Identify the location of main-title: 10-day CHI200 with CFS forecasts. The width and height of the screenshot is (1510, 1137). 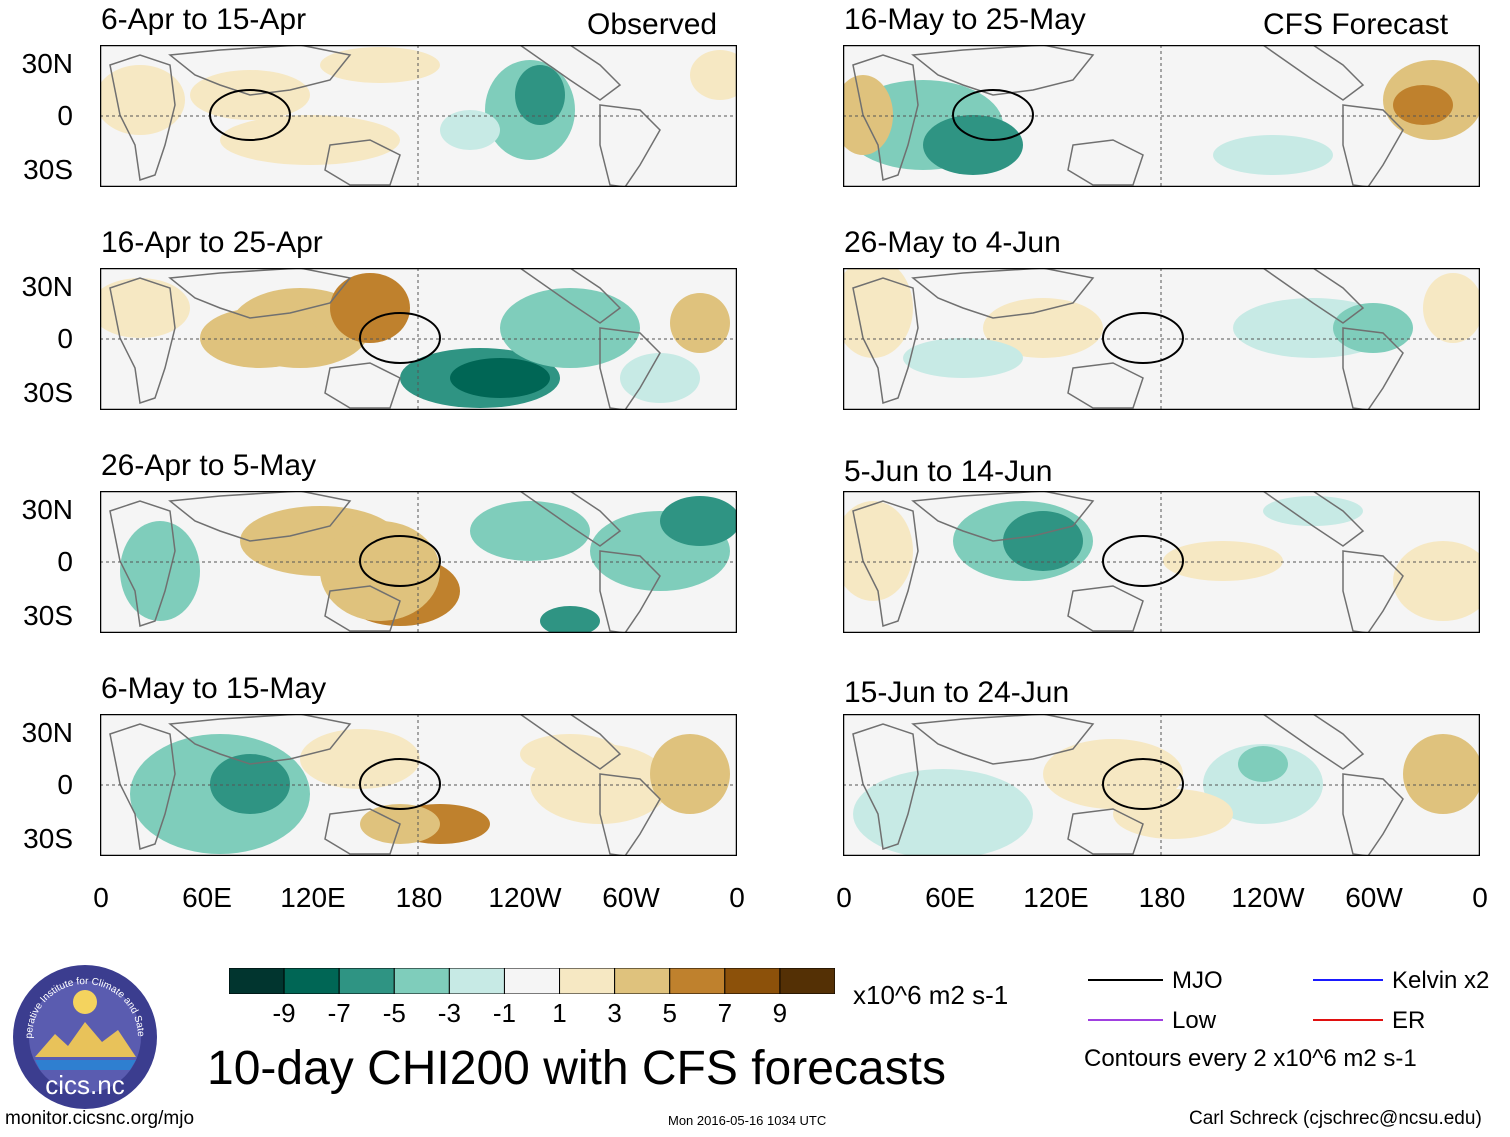
(576, 1068).